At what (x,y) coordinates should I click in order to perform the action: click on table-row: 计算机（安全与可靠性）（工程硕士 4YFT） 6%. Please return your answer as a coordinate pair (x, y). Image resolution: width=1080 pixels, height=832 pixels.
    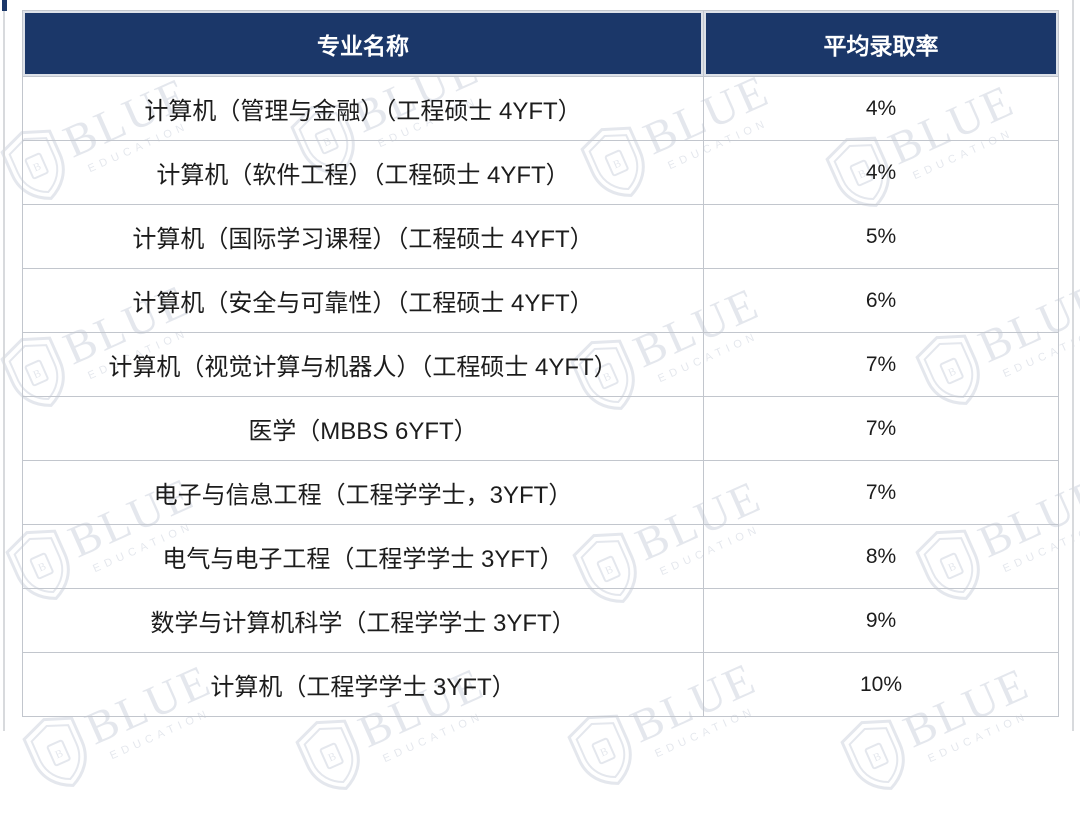
    Looking at the image, I should click on (540, 300).